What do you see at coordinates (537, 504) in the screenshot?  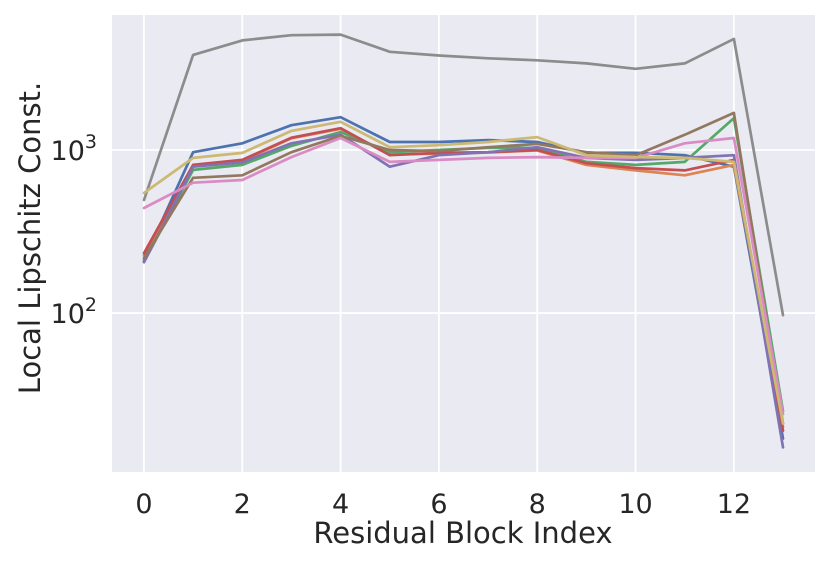 I see `x-tick-label: 8` at bounding box center [537, 504].